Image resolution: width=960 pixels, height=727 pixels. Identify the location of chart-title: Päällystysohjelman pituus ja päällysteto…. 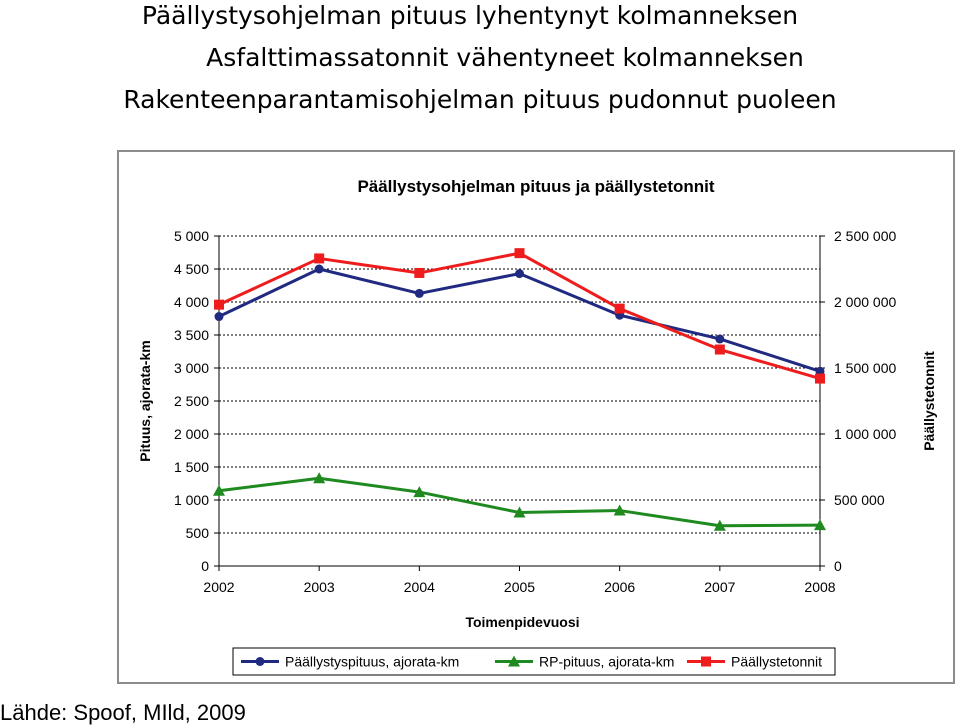
(535, 186).